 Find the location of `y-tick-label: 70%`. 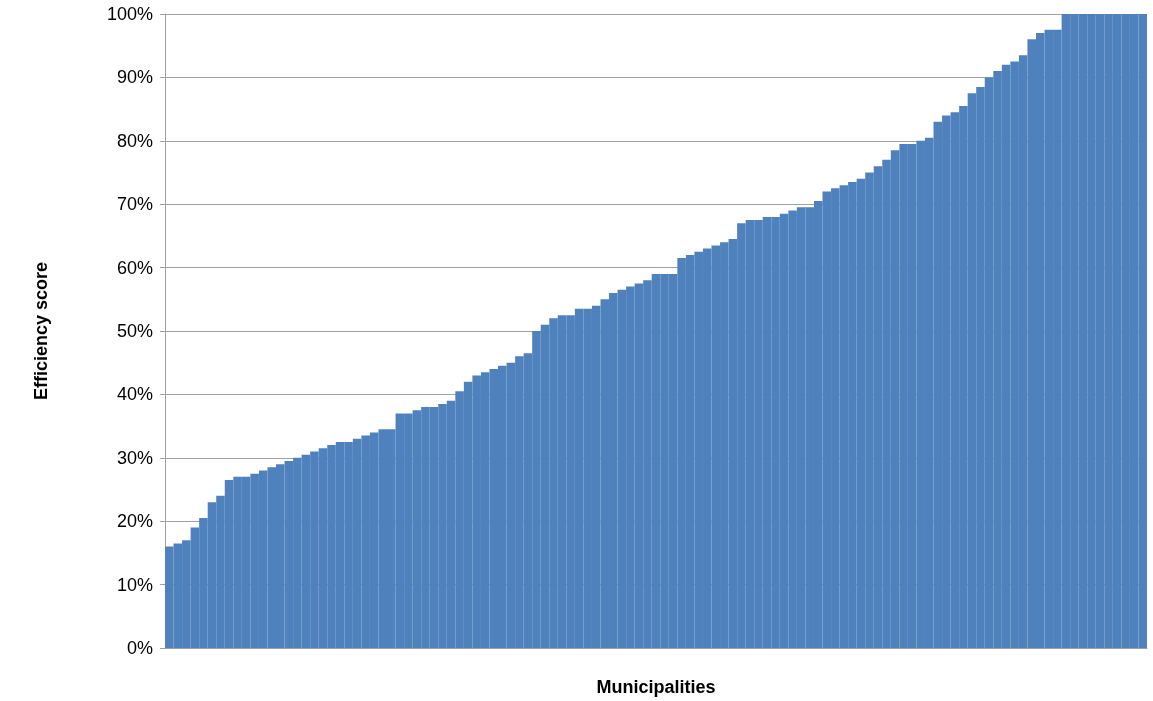

y-tick-label: 70% is located at coordinates (134, 204).